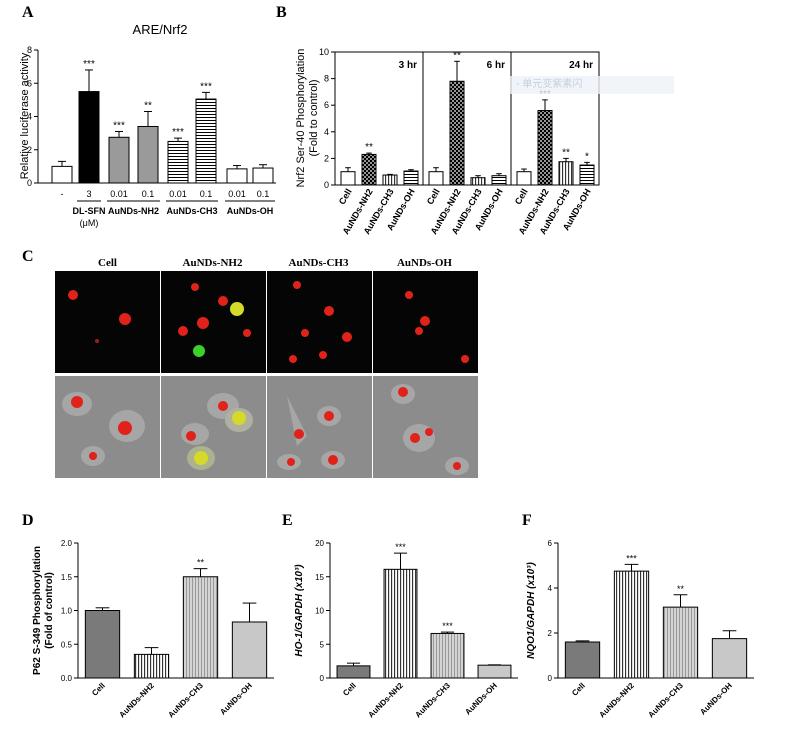 The width and height of the screenshot is (787, 742). I want to click on merged-image-ch3, so click(319, 427).